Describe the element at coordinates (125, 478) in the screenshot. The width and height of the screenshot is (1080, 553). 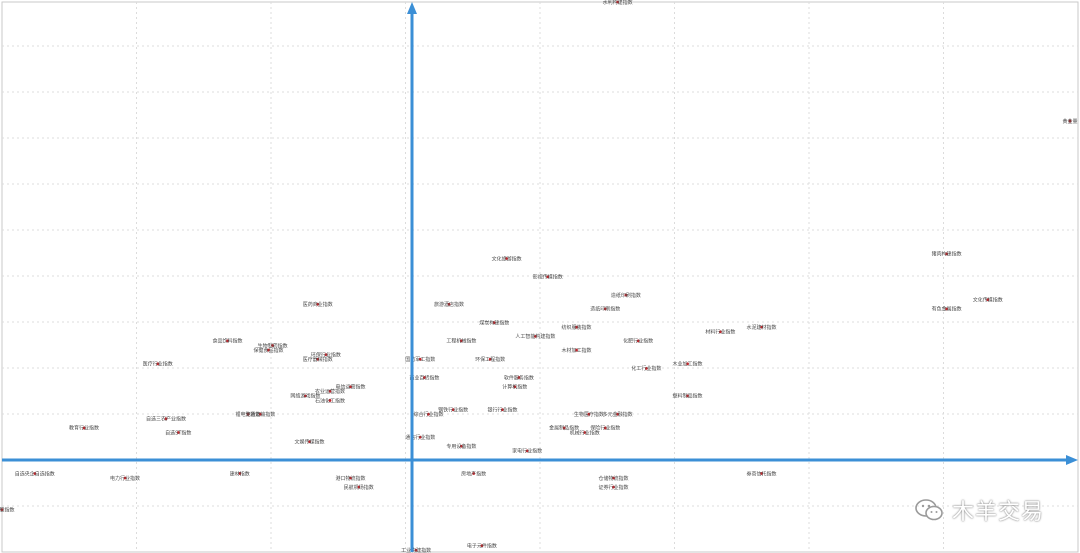
I see `point-label: 电力行业指数` at that location.